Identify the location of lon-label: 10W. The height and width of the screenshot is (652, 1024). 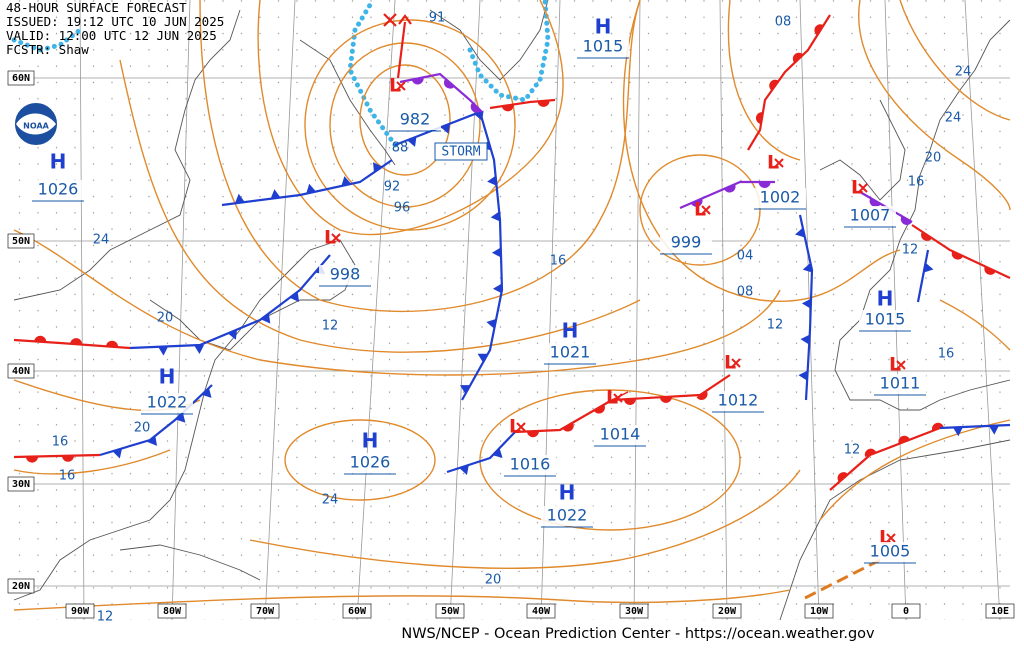
(819, 611).